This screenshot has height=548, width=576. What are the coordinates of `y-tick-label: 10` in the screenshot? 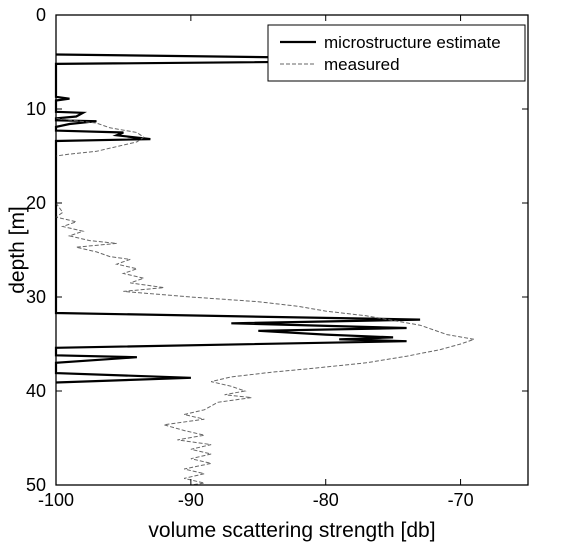 It's located at (36, 109).